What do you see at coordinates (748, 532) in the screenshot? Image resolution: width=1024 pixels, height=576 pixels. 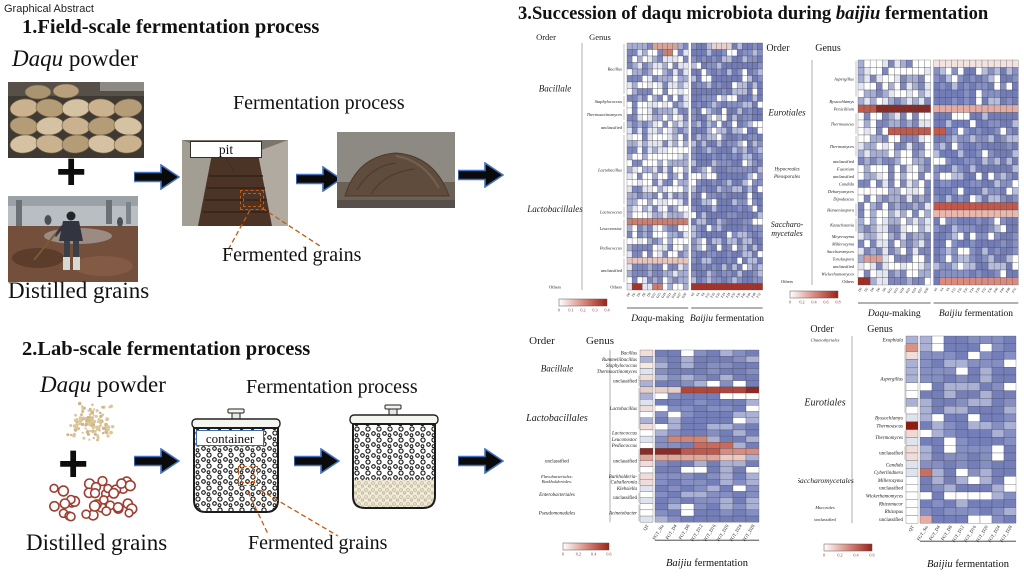 I see `svg-text: FGT_D28` at bounding box center [748, 532].